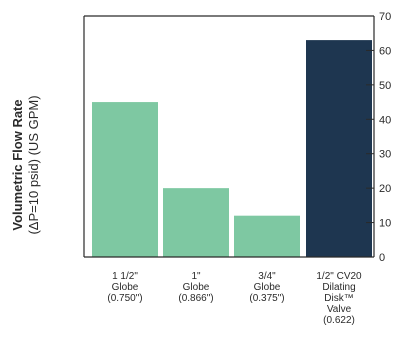  Describe the element at coordinates (17, 164) in the screenshot. I see `y-axis-title: Volumetric Flow Rate` at that location.